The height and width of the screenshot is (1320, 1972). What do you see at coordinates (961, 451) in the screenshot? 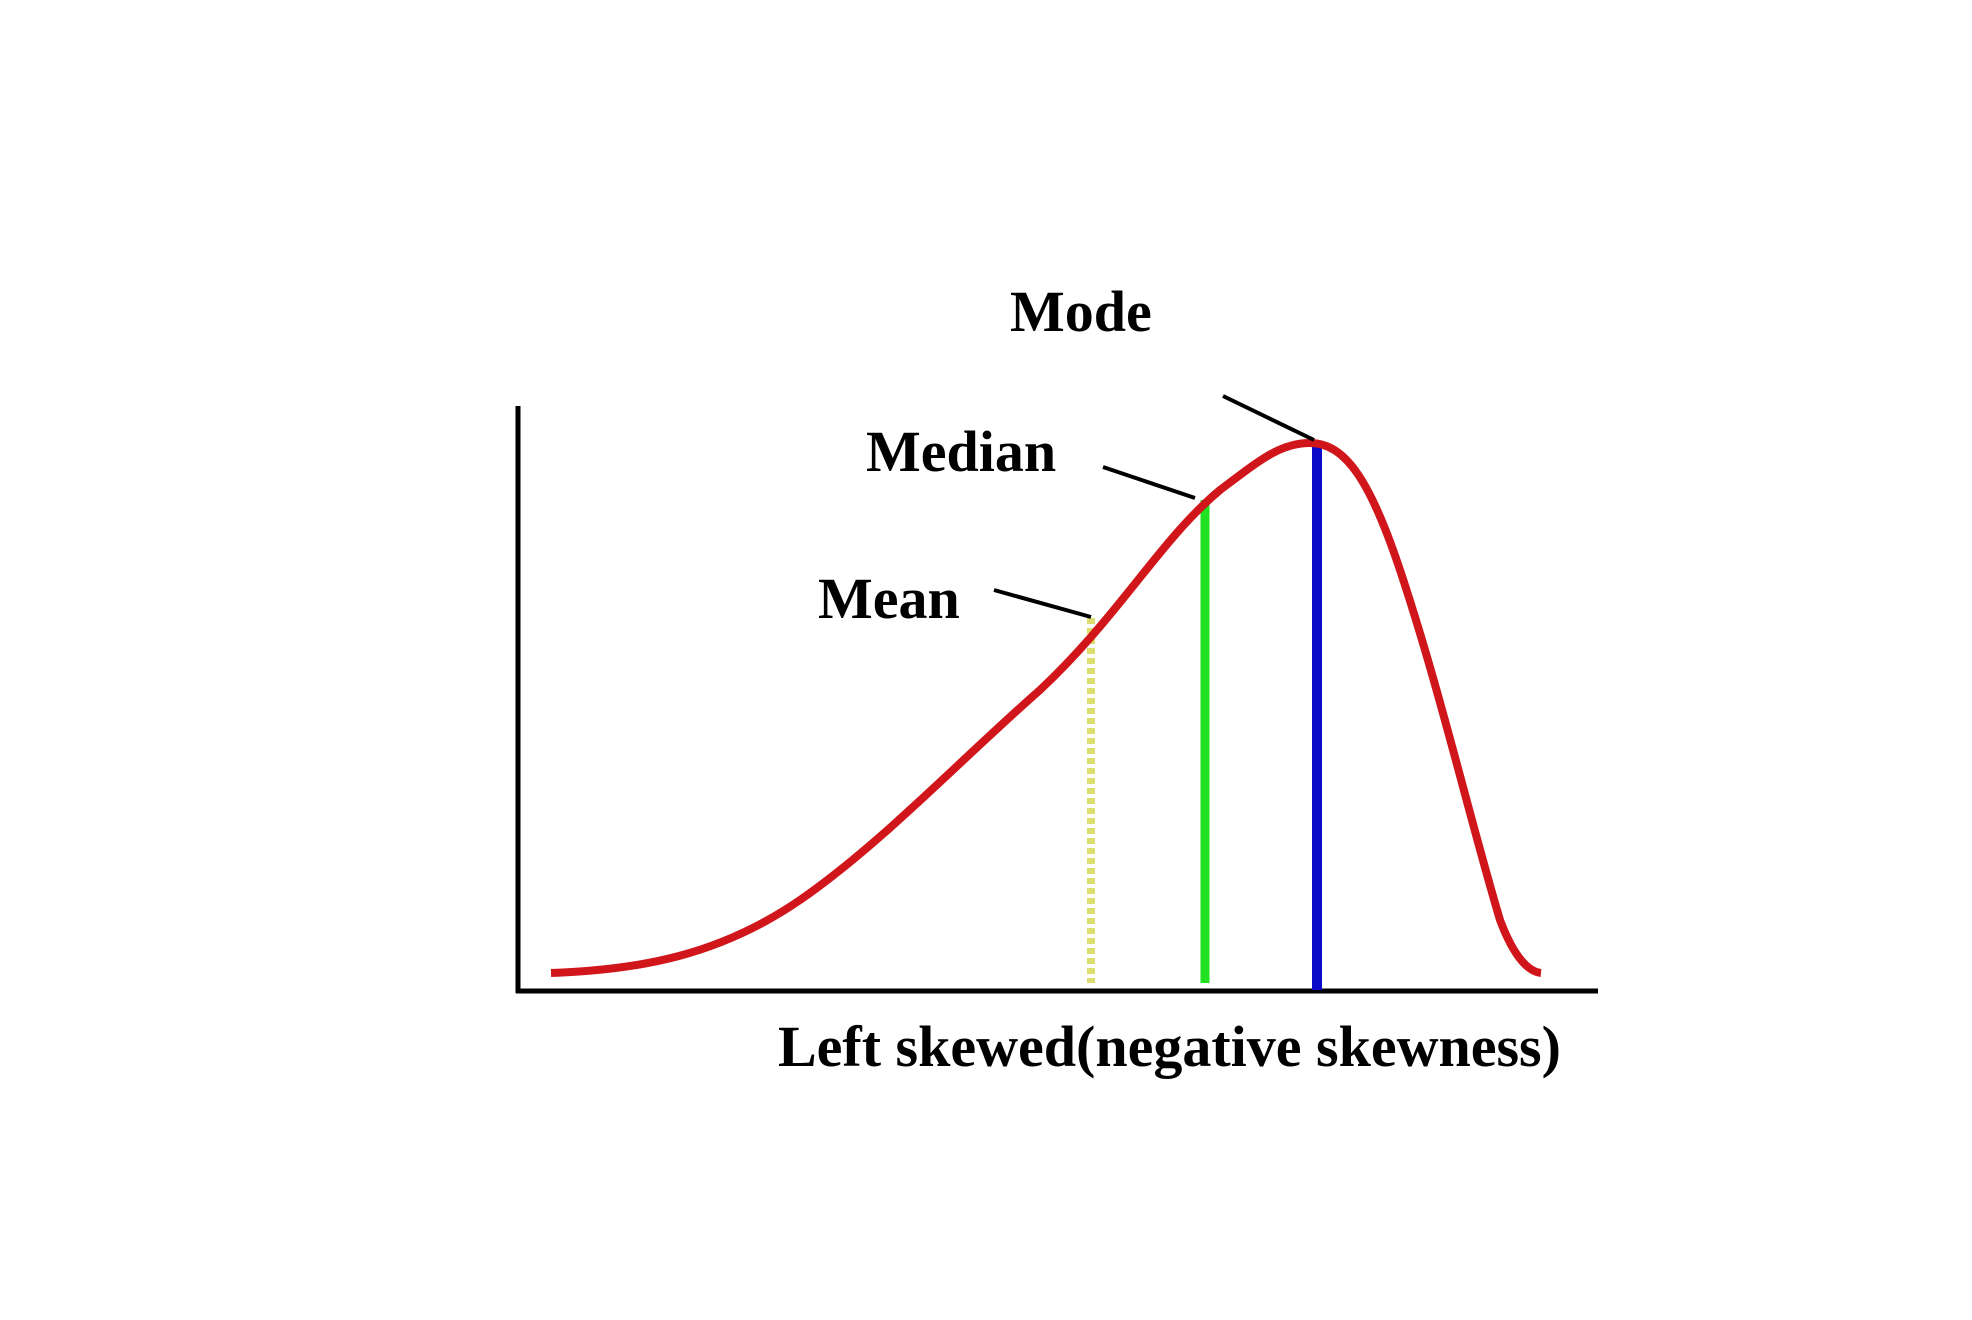
I see `median-label: Median` at bounding box center [961, 451].